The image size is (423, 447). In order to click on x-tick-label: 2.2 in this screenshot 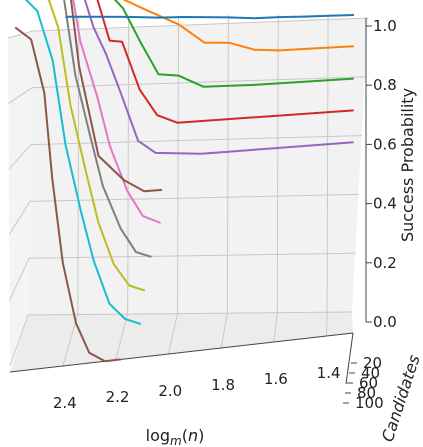, I will do `click(118, 397)`.